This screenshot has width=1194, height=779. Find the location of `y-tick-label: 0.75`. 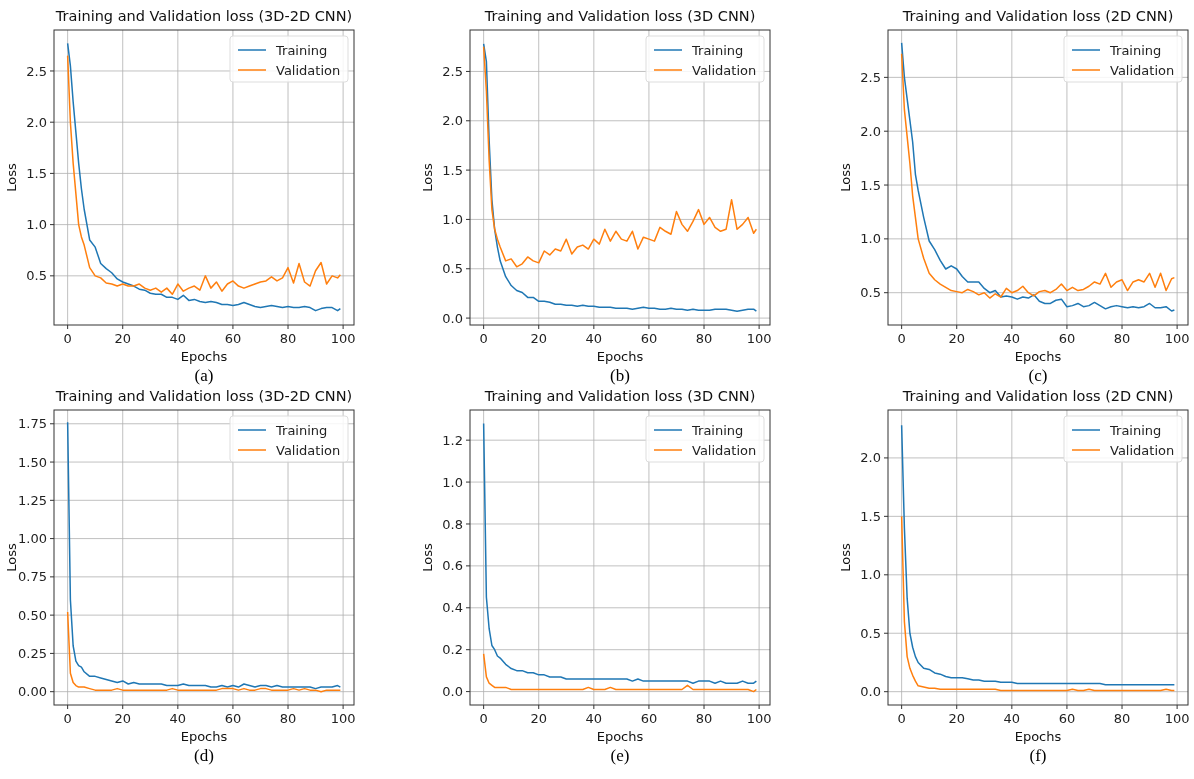

y-tick-label: 0.75 is located at coordinates (32, 577).